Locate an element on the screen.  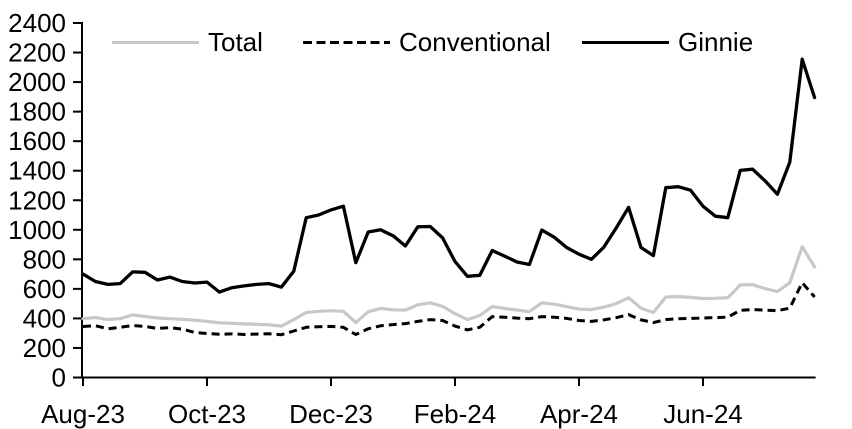
y-tick-label: 1400 is located at coordinates (37, 171).